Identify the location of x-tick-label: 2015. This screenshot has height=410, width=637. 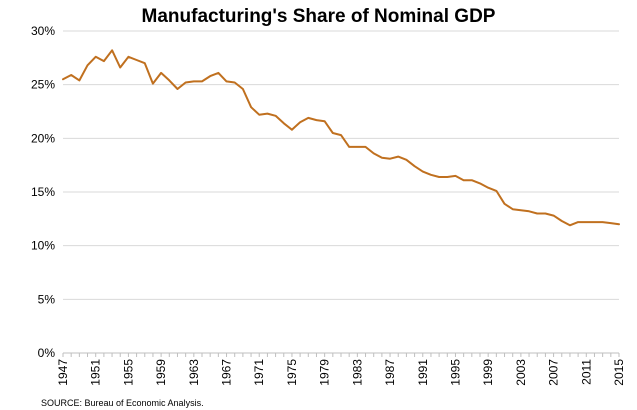
(619, 372).